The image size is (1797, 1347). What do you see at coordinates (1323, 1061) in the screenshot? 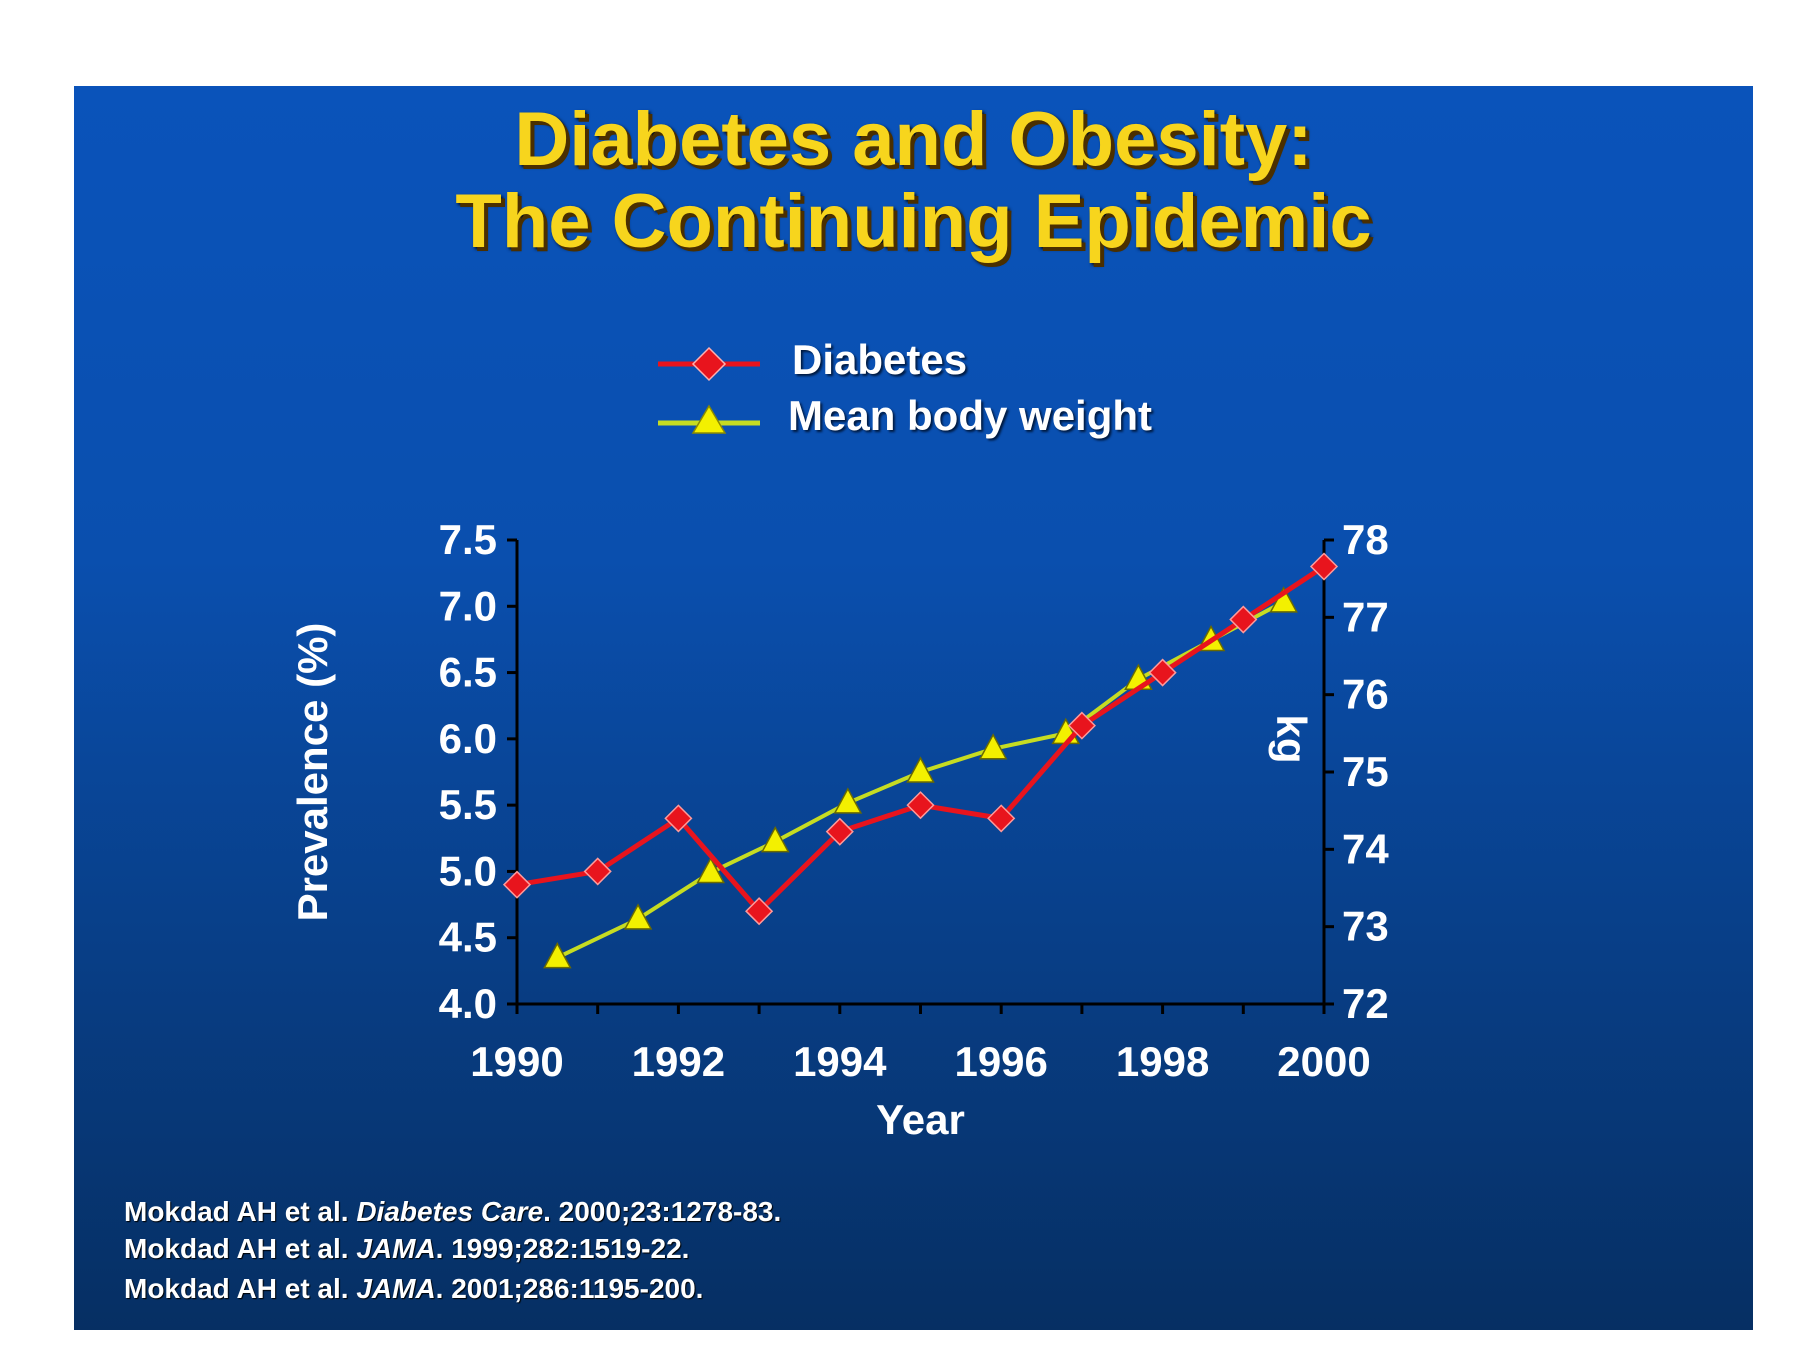
I see `x-tick-label: 2000` at bounding box center [1323, 1061].